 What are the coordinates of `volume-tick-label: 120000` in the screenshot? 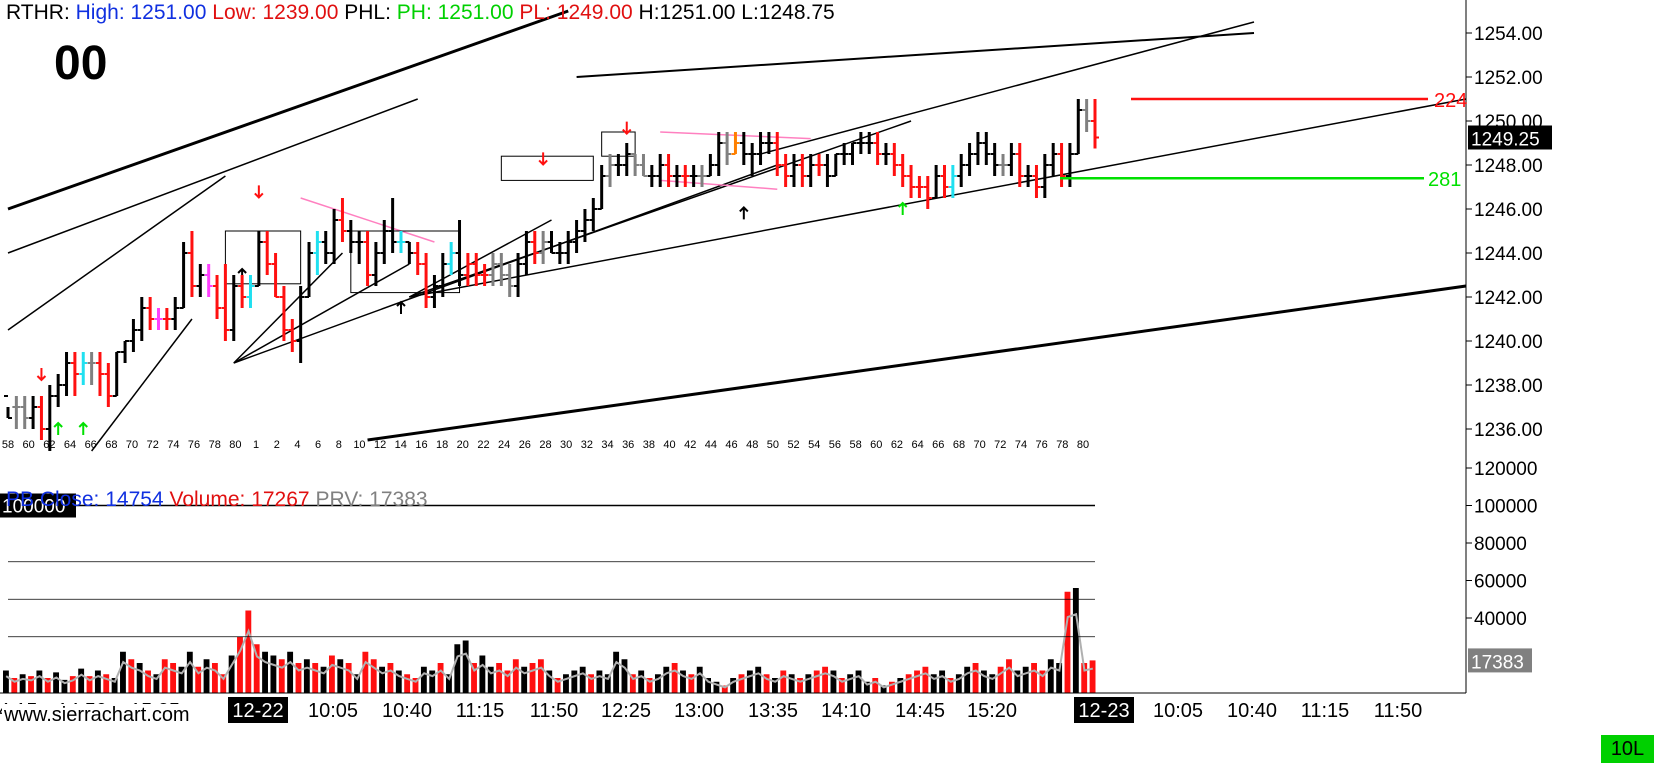 It's located at (1505, 469).